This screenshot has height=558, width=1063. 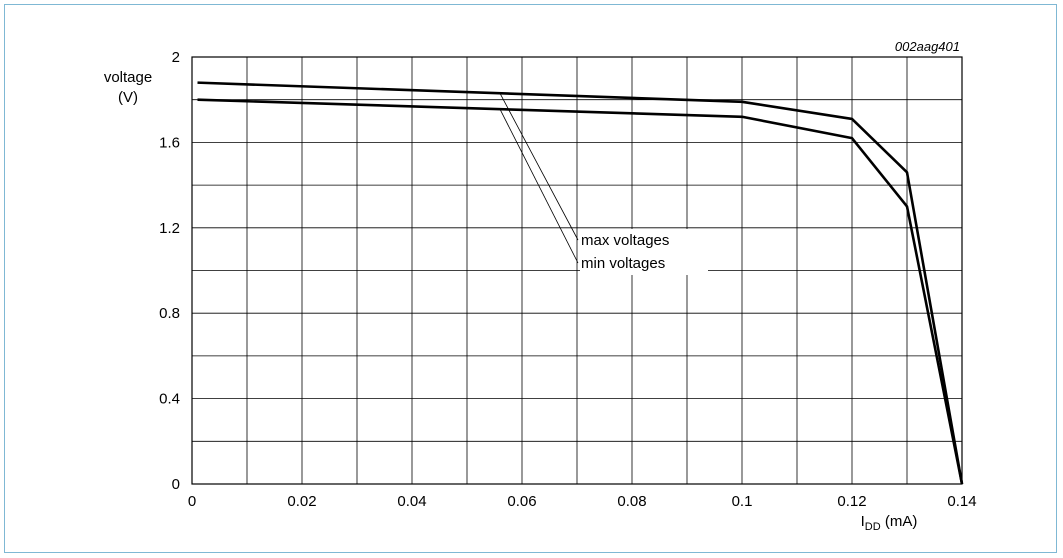 I want to click on x-tick-label: 0.12, so click(x=851, y=501).